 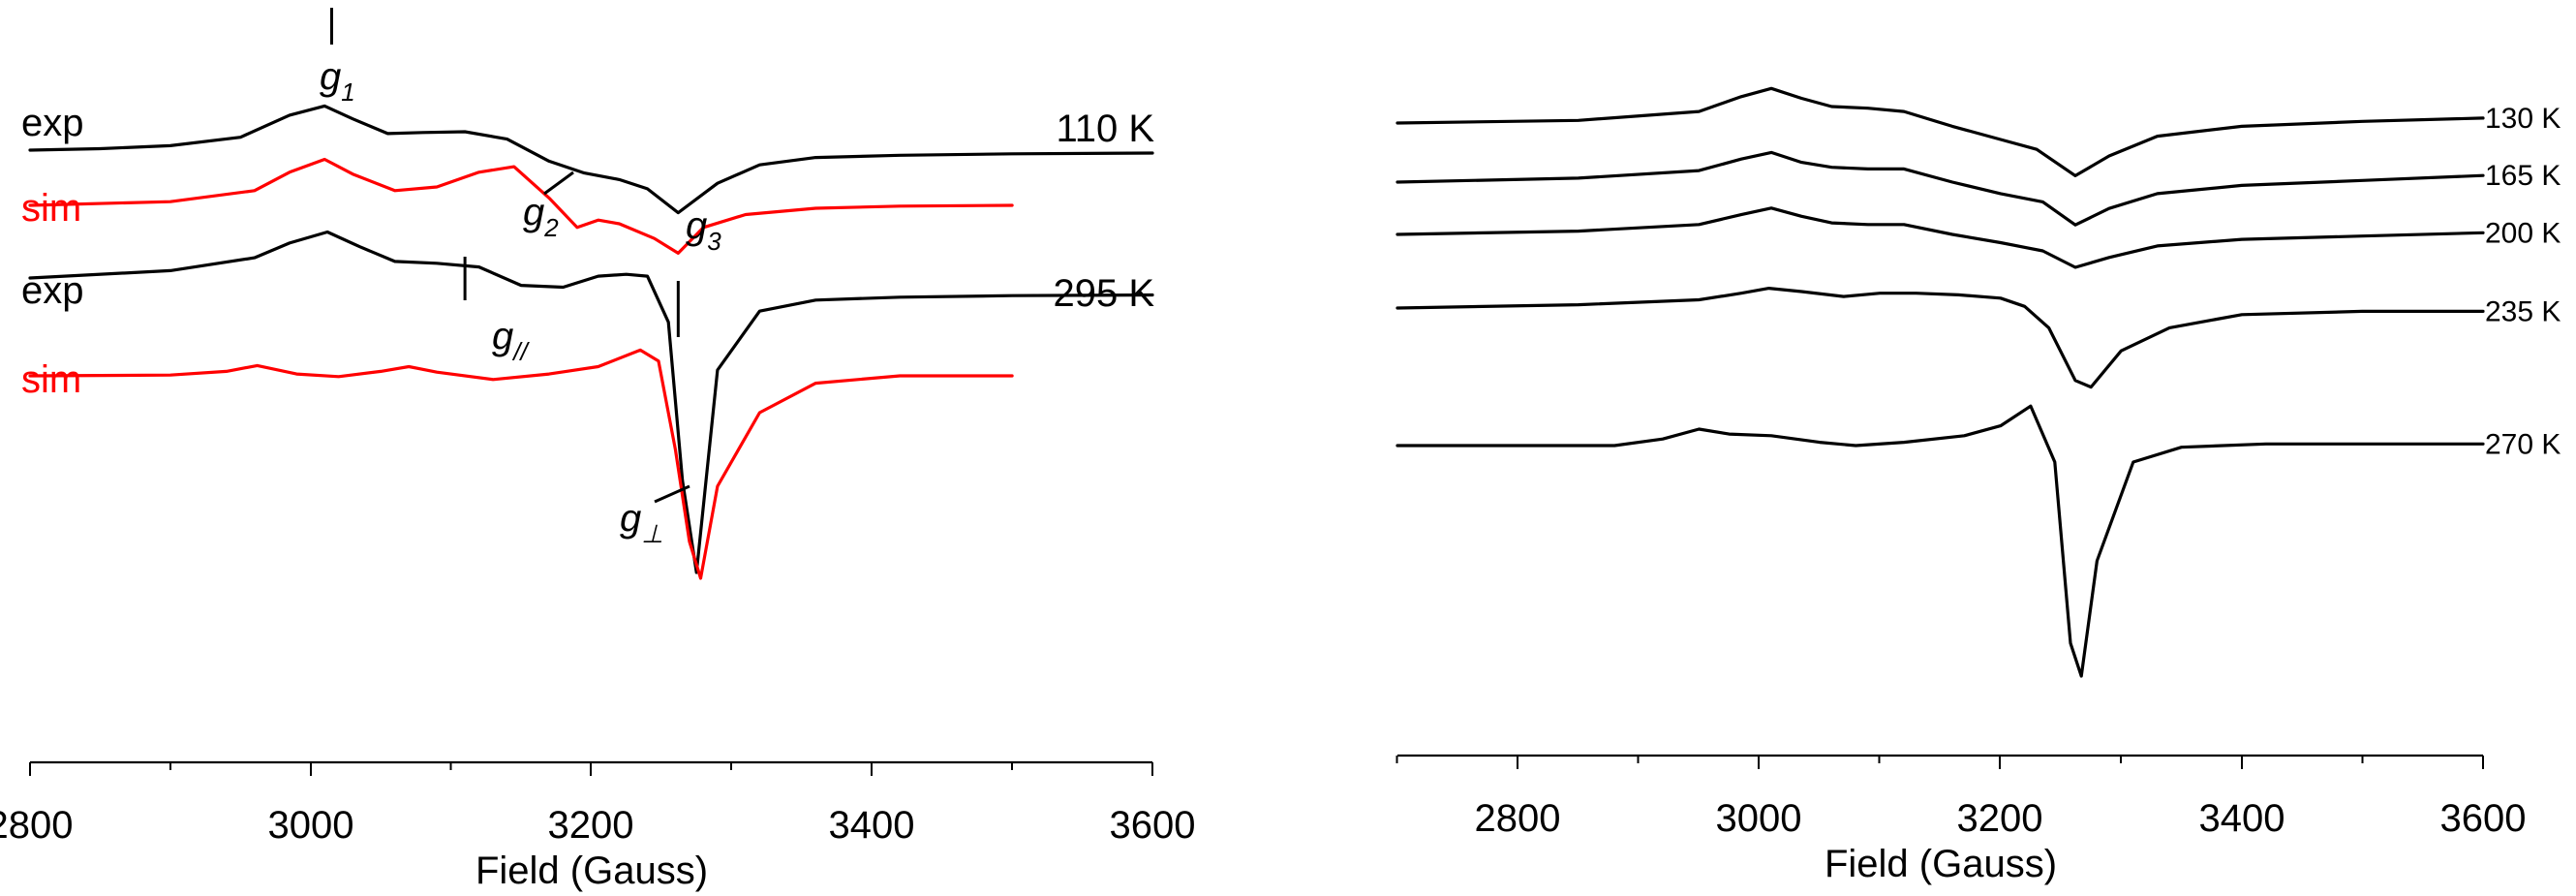 I want to click on g-perp-label: g⊥, so click(x=641, y=522).